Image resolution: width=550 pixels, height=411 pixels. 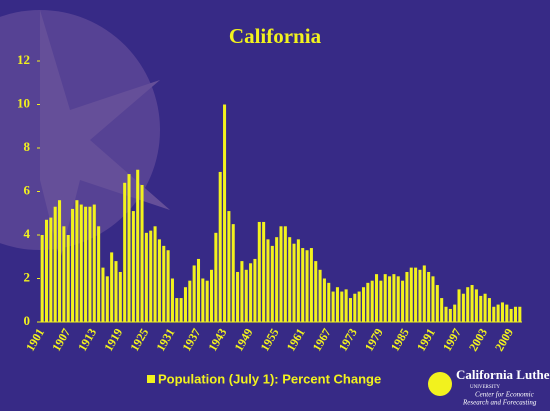 I want to click on y-tick-label: 2, so click(x=27, y=276).